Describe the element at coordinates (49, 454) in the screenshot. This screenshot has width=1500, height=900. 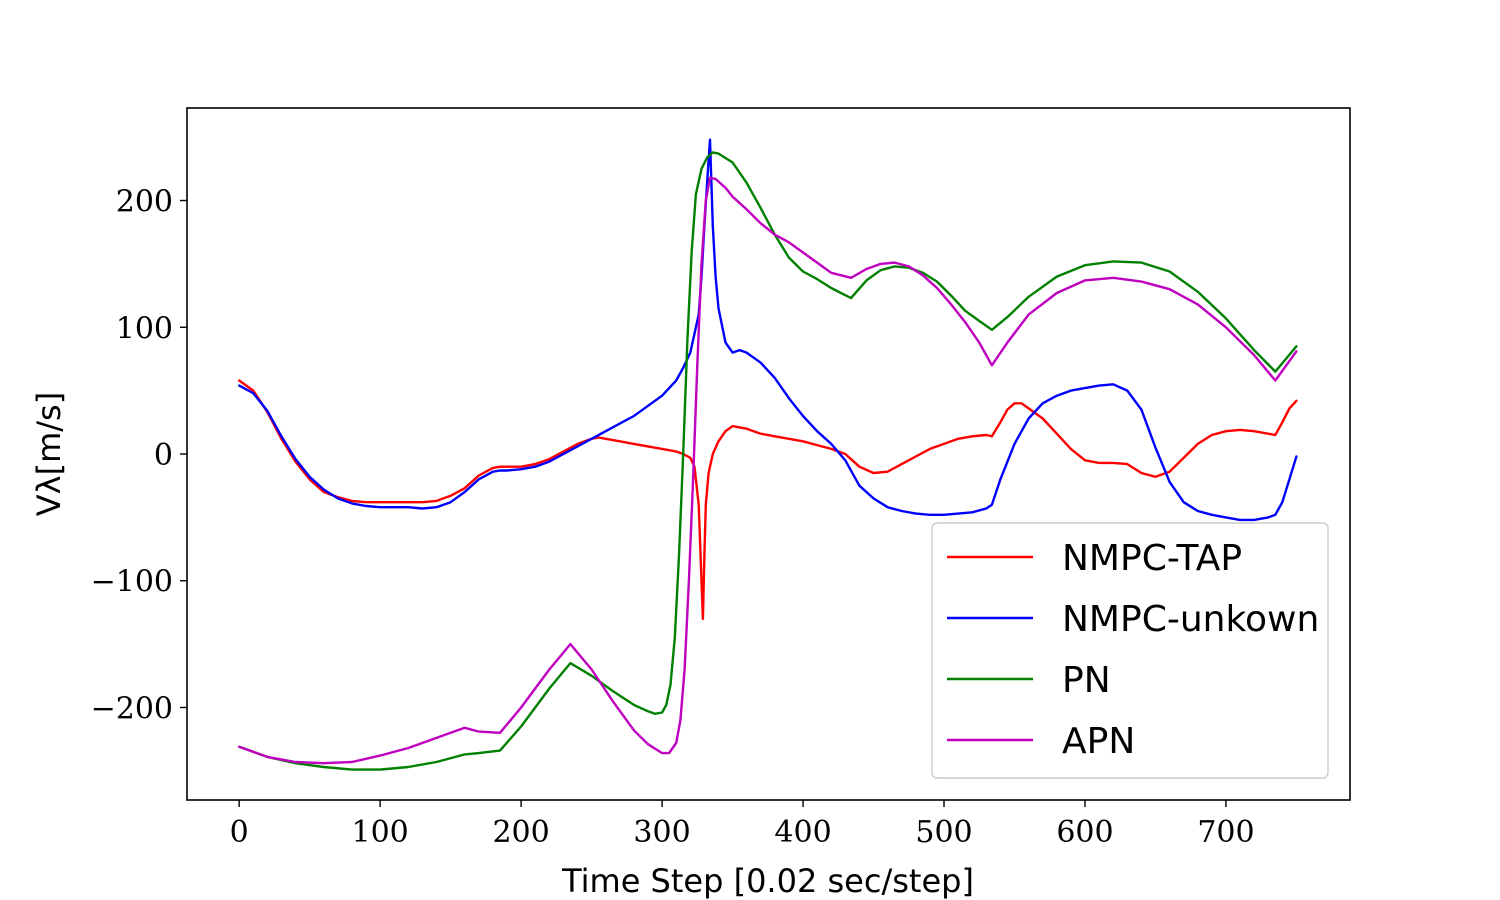
I see `y-axis-label: Vλ[m/s]` at that location.